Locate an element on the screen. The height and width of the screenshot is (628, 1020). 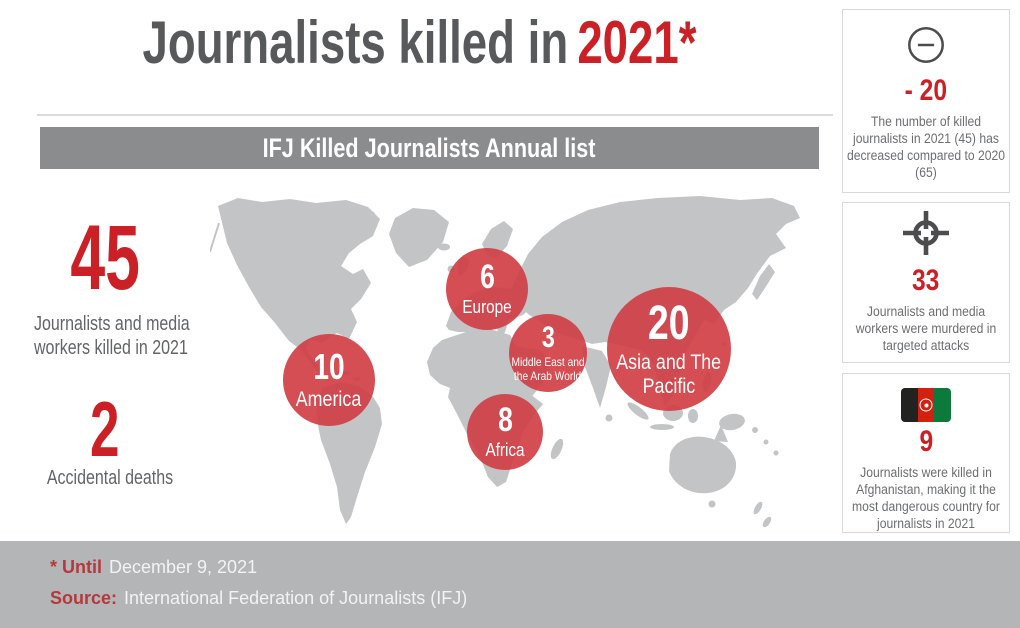
bubble-value: 8 is located at coordinates (505, 420).